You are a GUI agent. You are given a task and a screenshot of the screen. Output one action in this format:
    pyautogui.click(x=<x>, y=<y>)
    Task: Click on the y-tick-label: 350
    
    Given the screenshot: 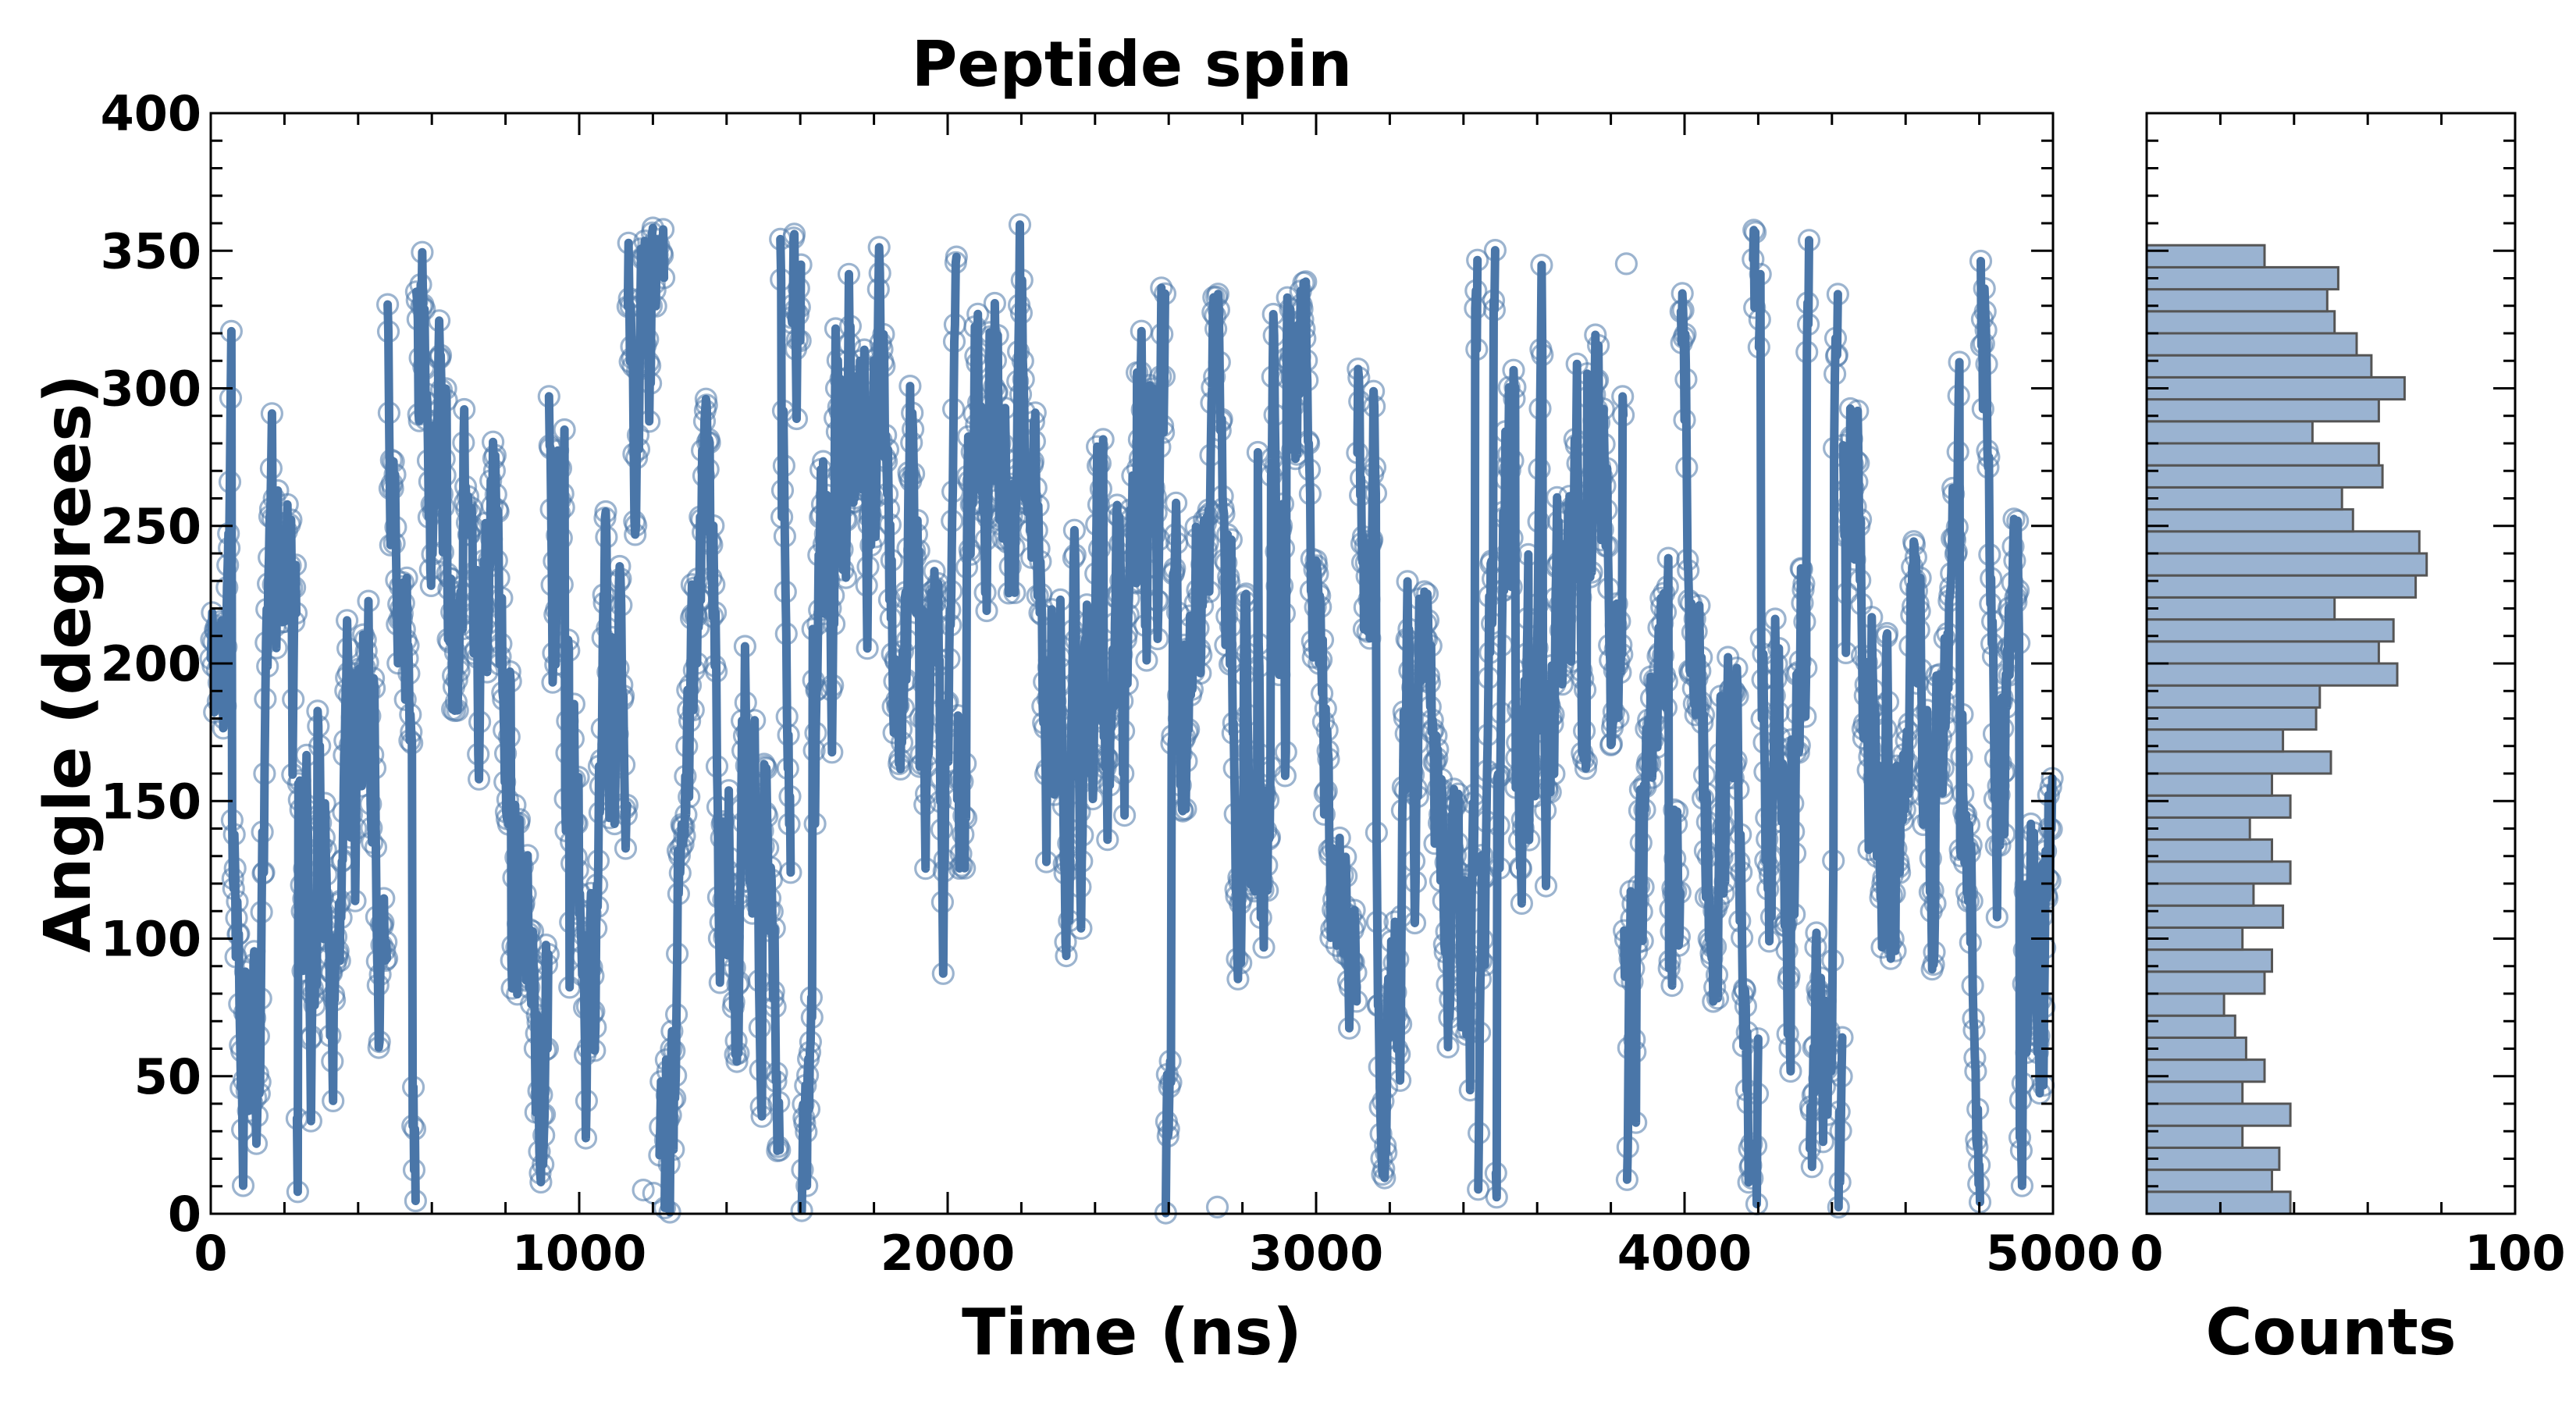 What is the action you would take?
    pyautogui.click(x=151, y=251)
    